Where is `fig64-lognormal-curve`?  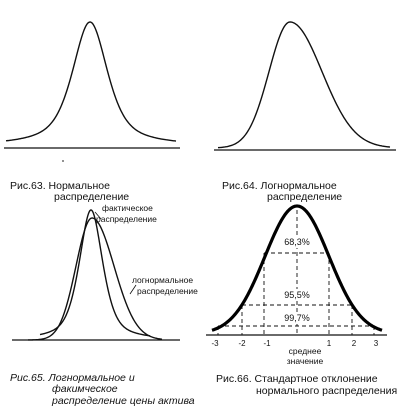
fig64-lognormal-curve is located at coordinates (304, 85).